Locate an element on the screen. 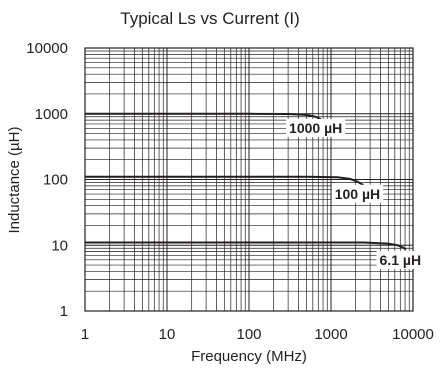  x-tick-label: 10000 is located at coordinates (413, 334).